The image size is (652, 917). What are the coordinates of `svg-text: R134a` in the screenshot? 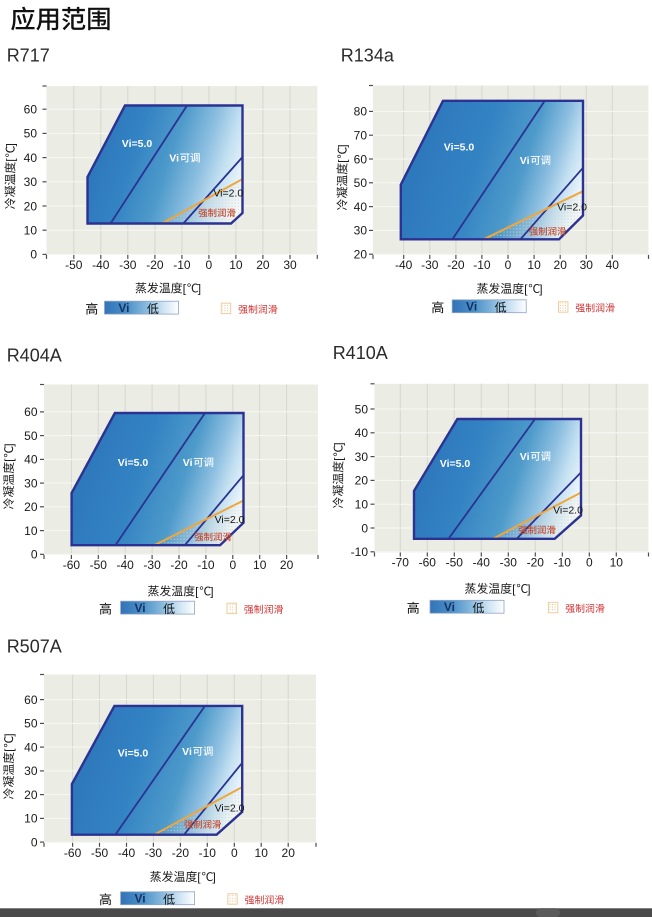 It's located at (368, 55).